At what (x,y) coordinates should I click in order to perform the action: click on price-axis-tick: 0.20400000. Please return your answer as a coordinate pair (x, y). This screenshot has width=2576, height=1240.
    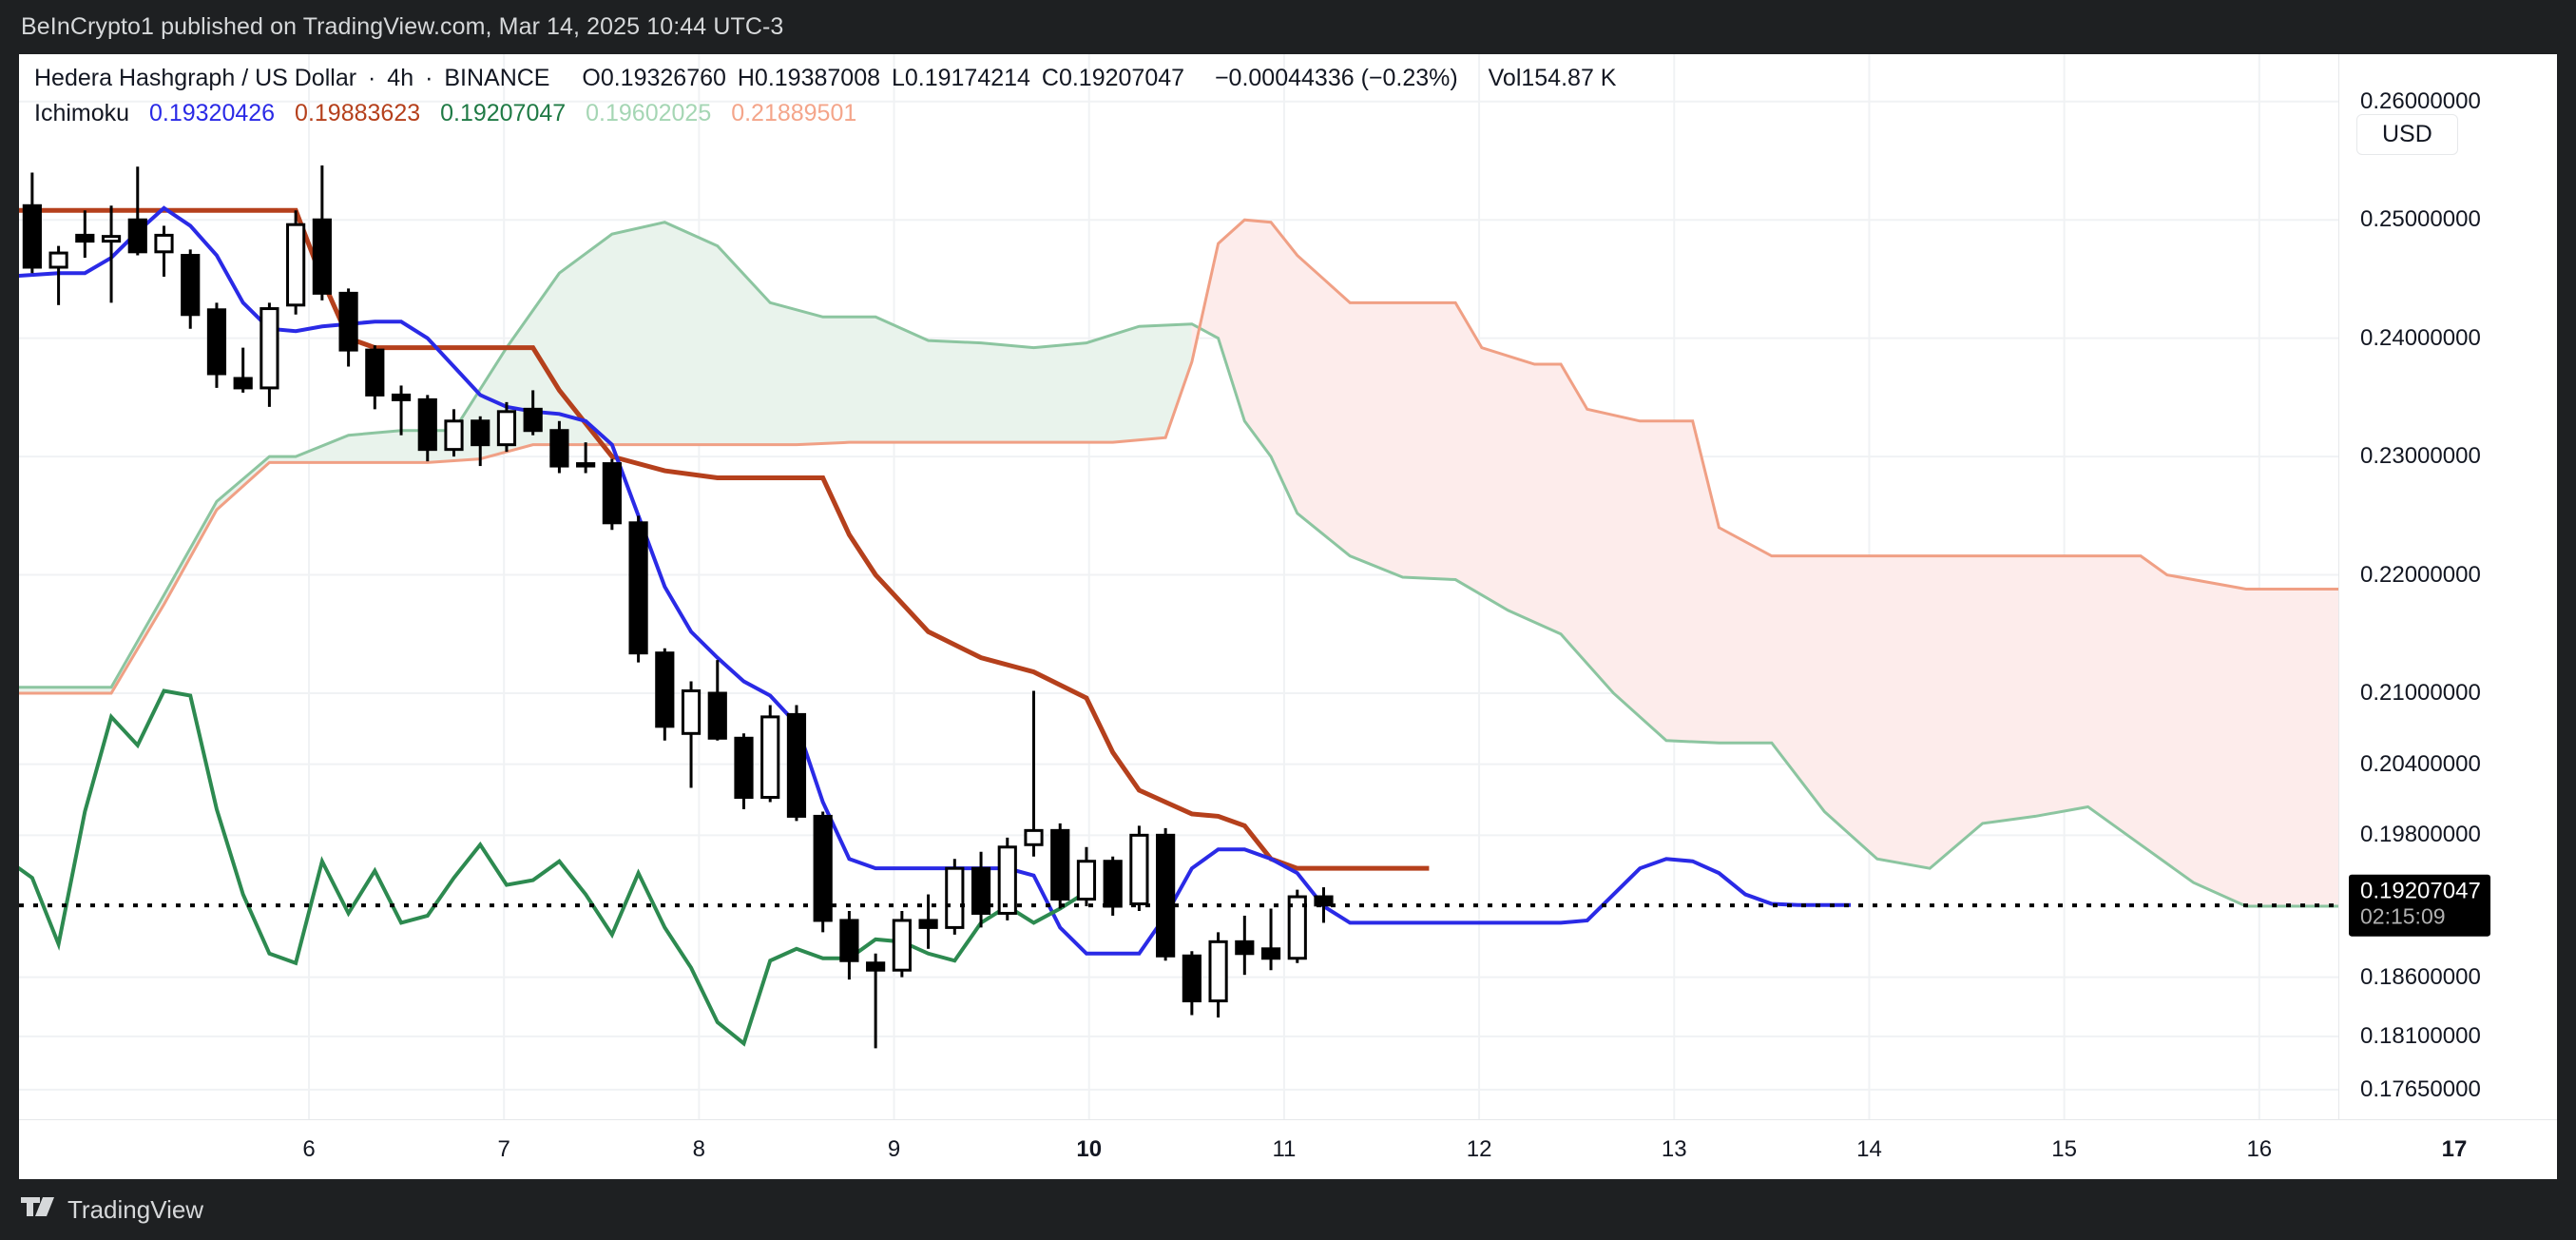
    Looking at the image, I should click on (2421, 763).